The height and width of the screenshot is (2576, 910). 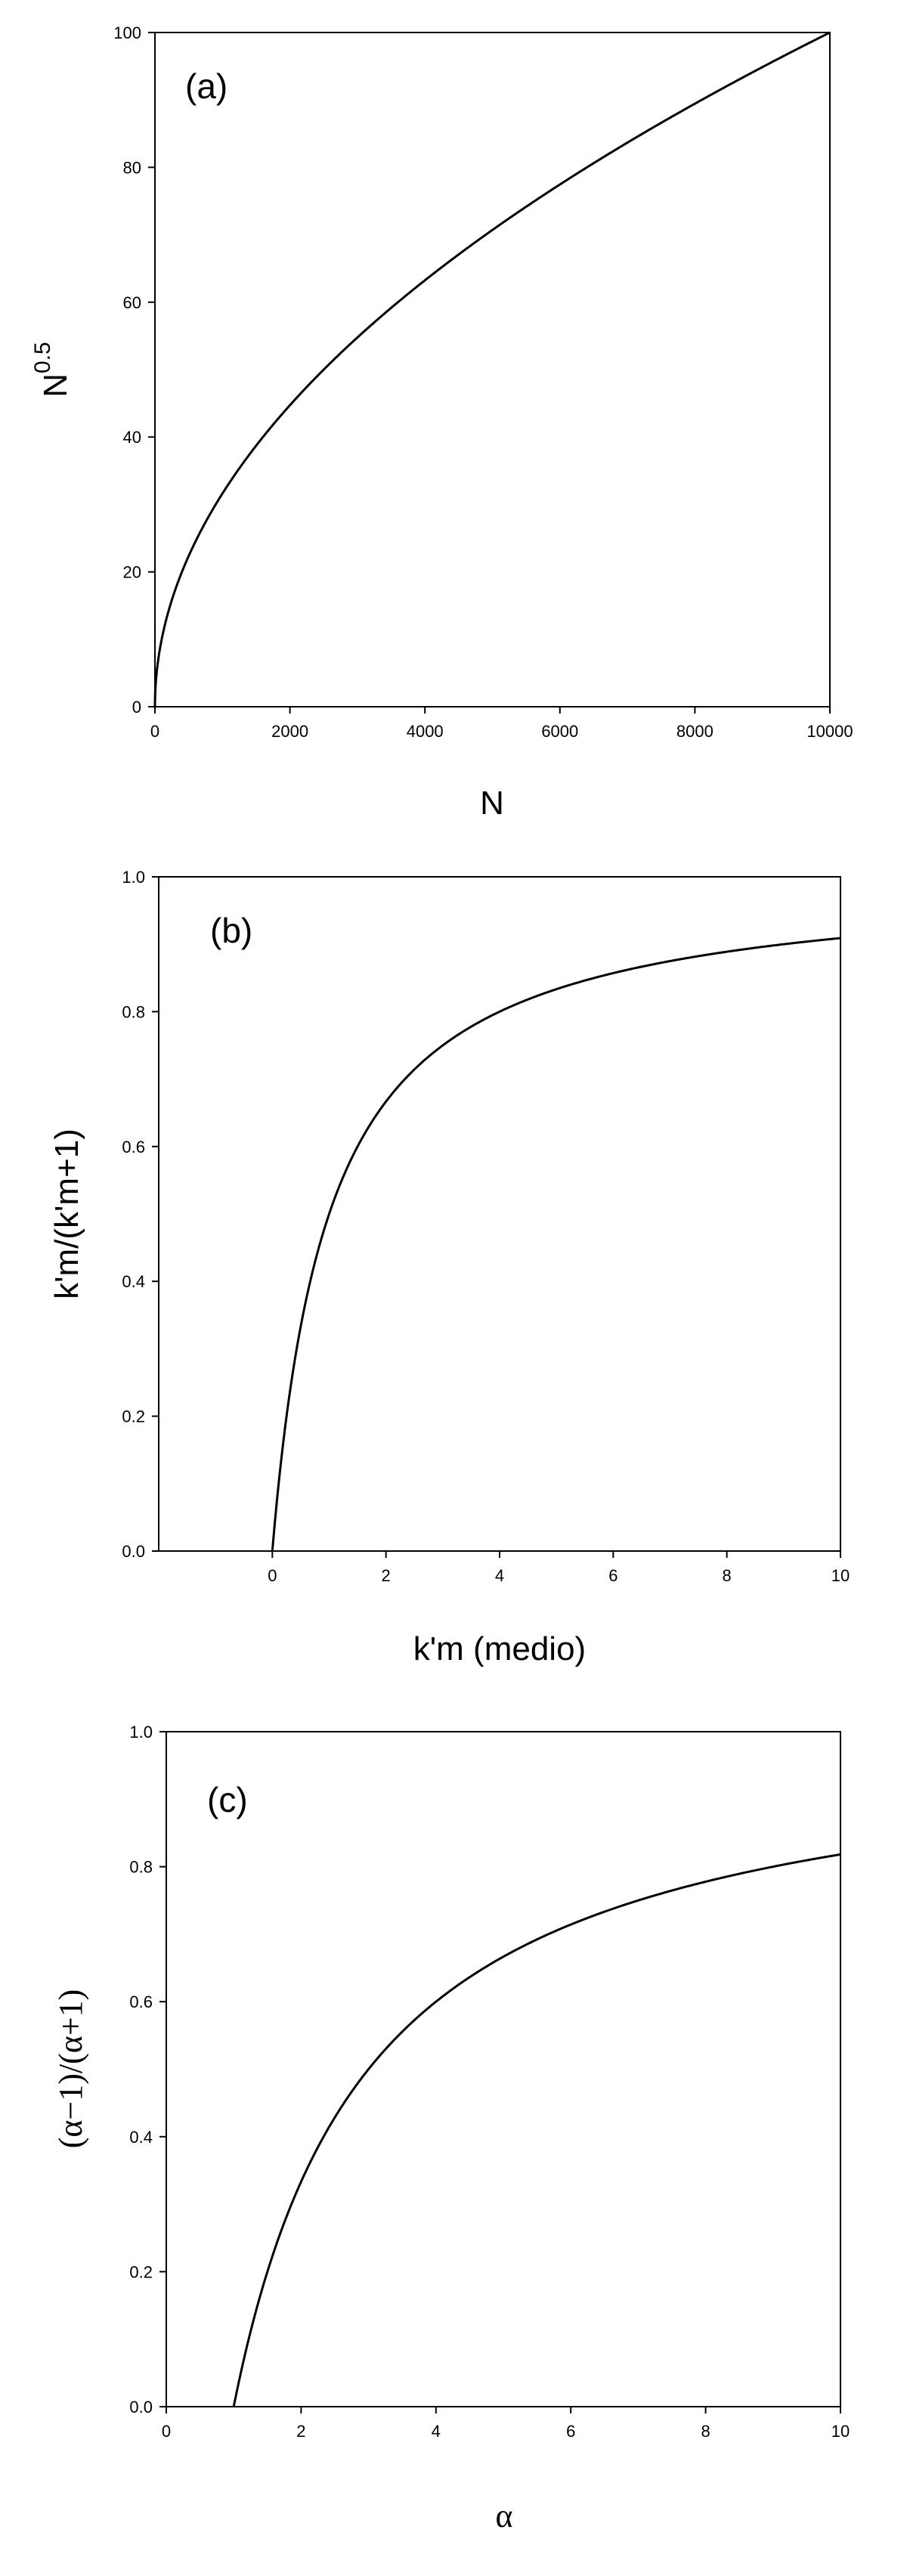 I want to click on y-tick-label: 40, so click(x=132, y=437).